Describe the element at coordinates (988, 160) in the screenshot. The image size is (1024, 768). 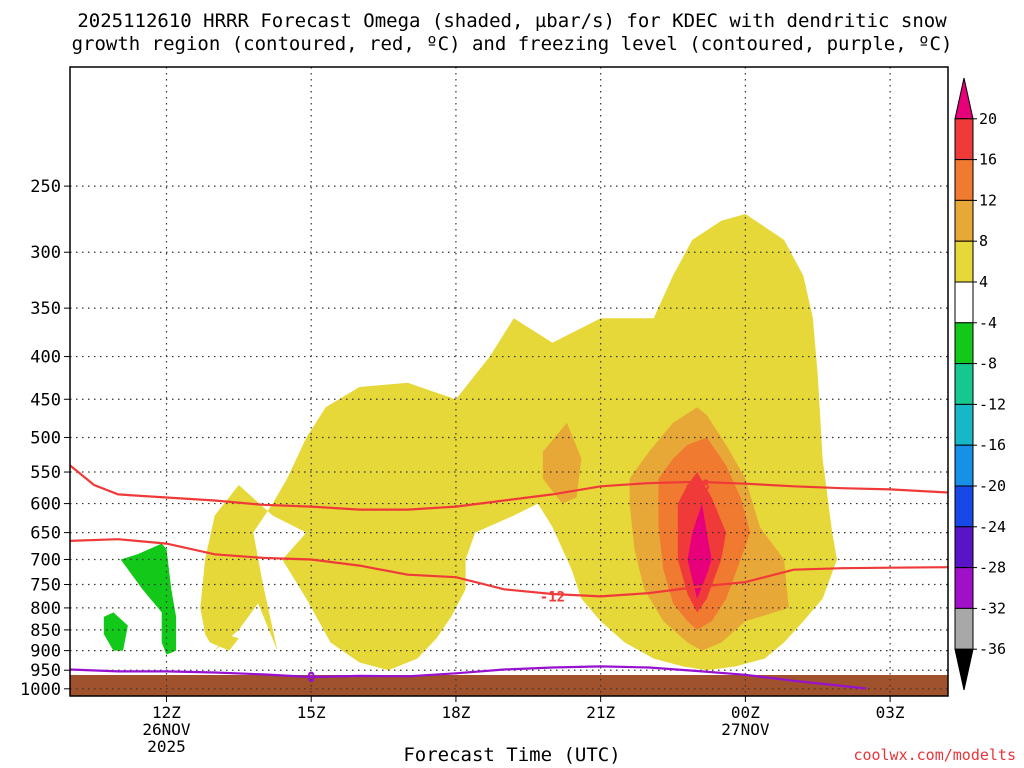
I see `colorbar-label-16: 16` at that location.